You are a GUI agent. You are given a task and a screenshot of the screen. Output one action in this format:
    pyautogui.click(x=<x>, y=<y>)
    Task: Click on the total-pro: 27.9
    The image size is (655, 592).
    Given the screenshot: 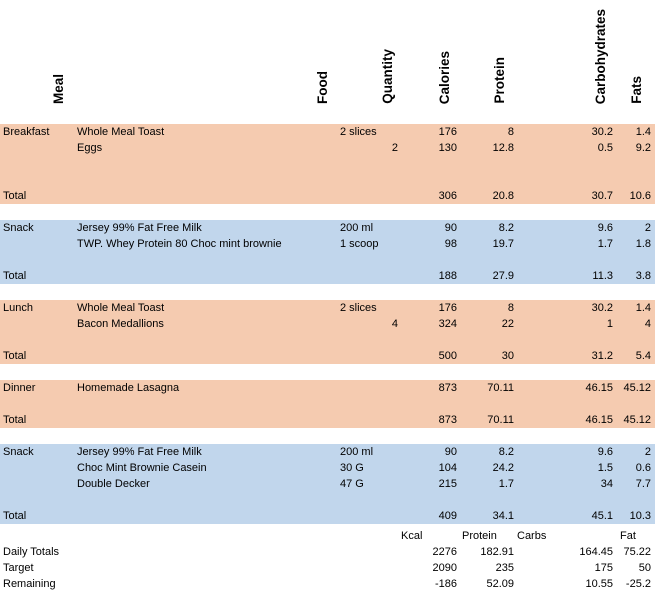 What is the action you would take?
    pyautogui.click(x=503, y=276)
    